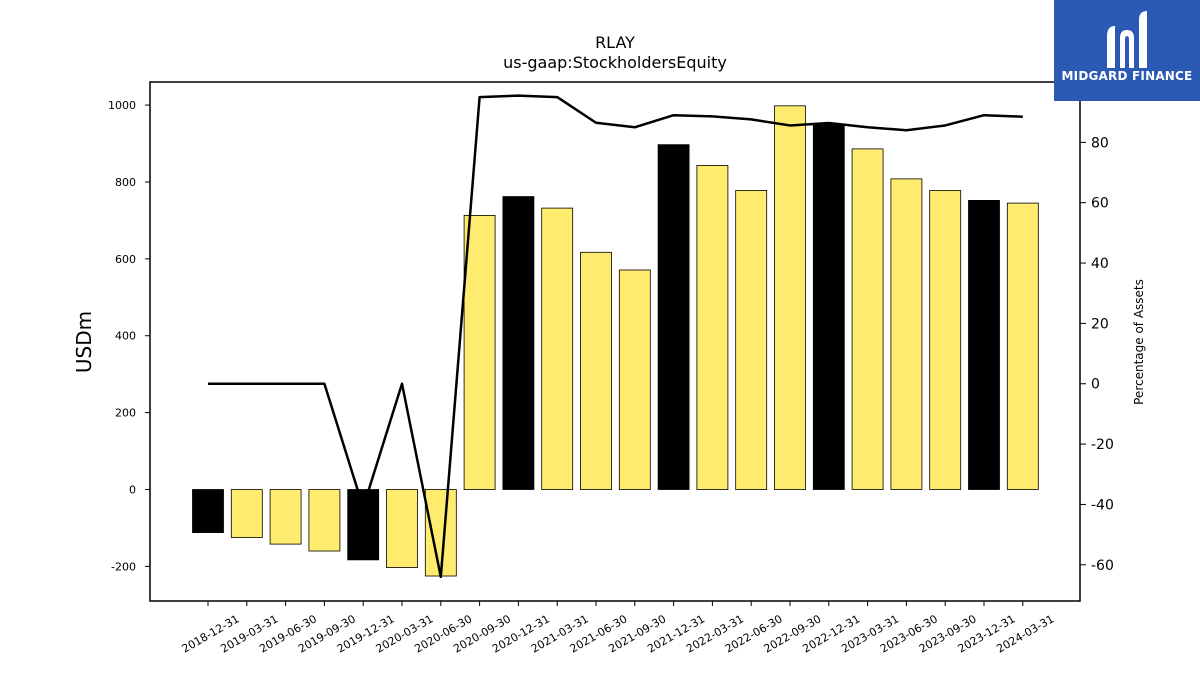  What do you see at coordinates (1139, 342) in the screenshot?
I see `y-axis-label-right: Percentage of Assets` at bounding box center [1139, 342].